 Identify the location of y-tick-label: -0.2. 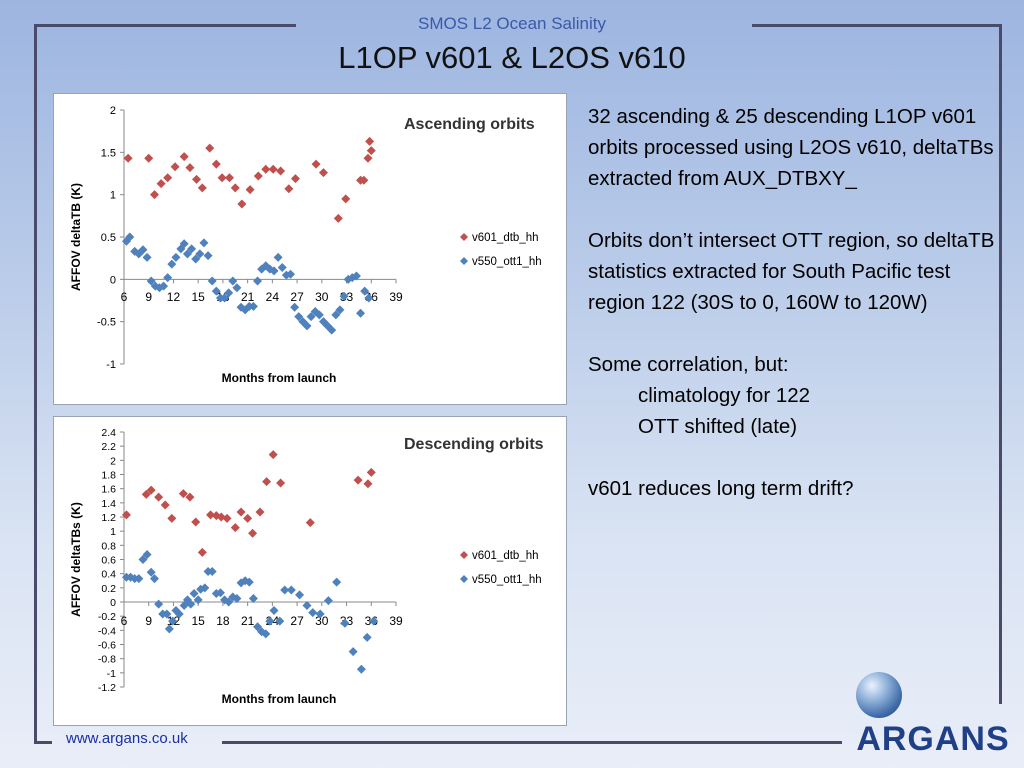
(107, 617).